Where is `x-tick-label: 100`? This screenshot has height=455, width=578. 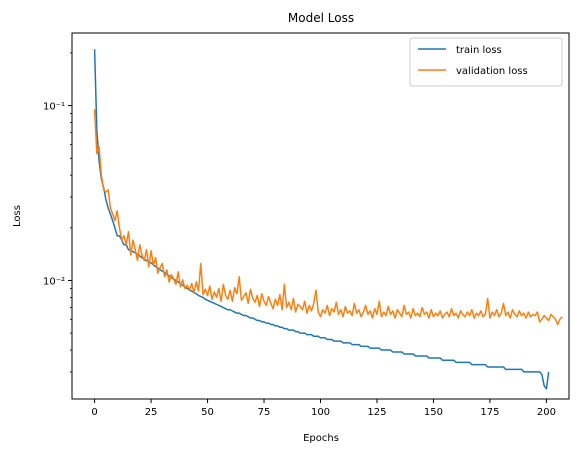 x-tick-label: 100 is located at coordinates (320, 412).